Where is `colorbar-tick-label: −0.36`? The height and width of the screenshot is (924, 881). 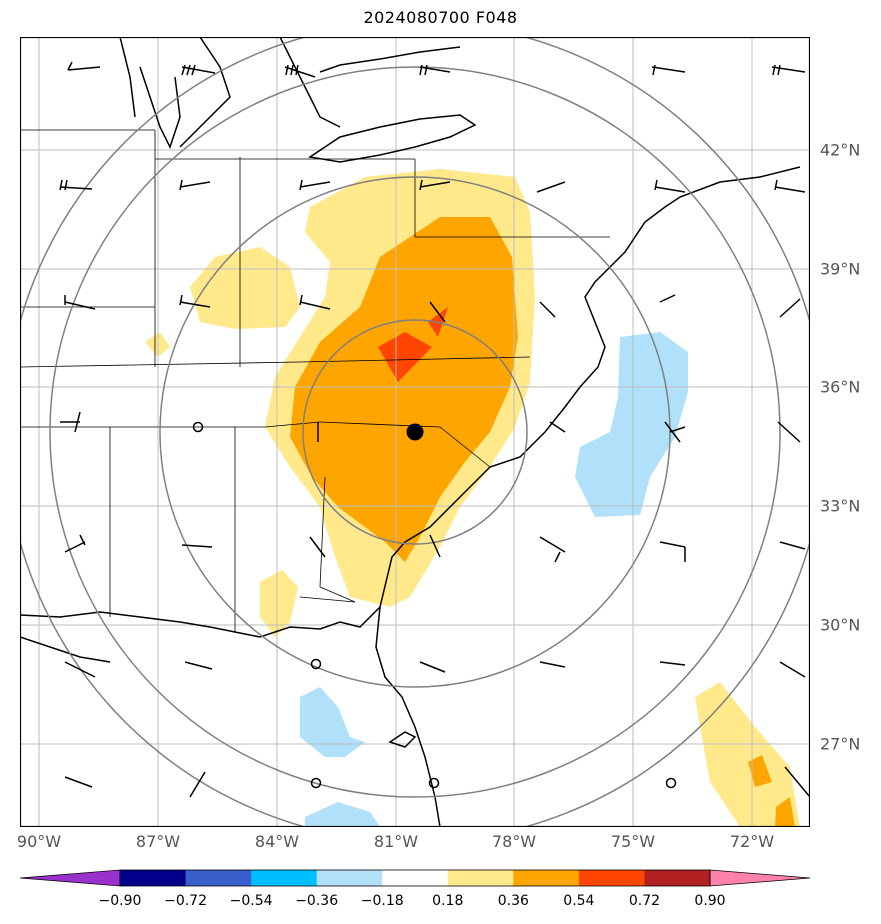
colorbar-tick-label: −0.36 is located at coordinates (317, 901).